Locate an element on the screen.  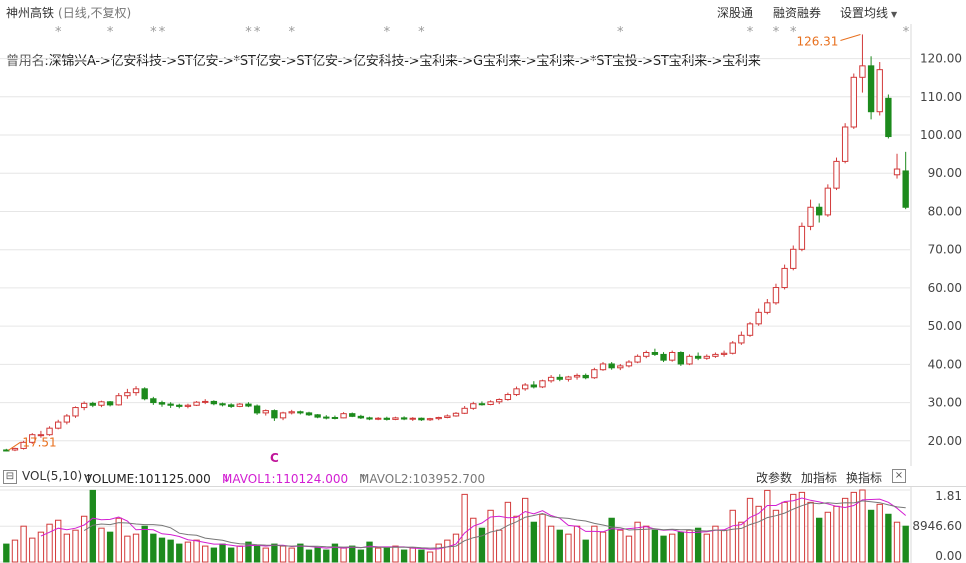
close-indicator-button: × is located at coordinates (899, 476).